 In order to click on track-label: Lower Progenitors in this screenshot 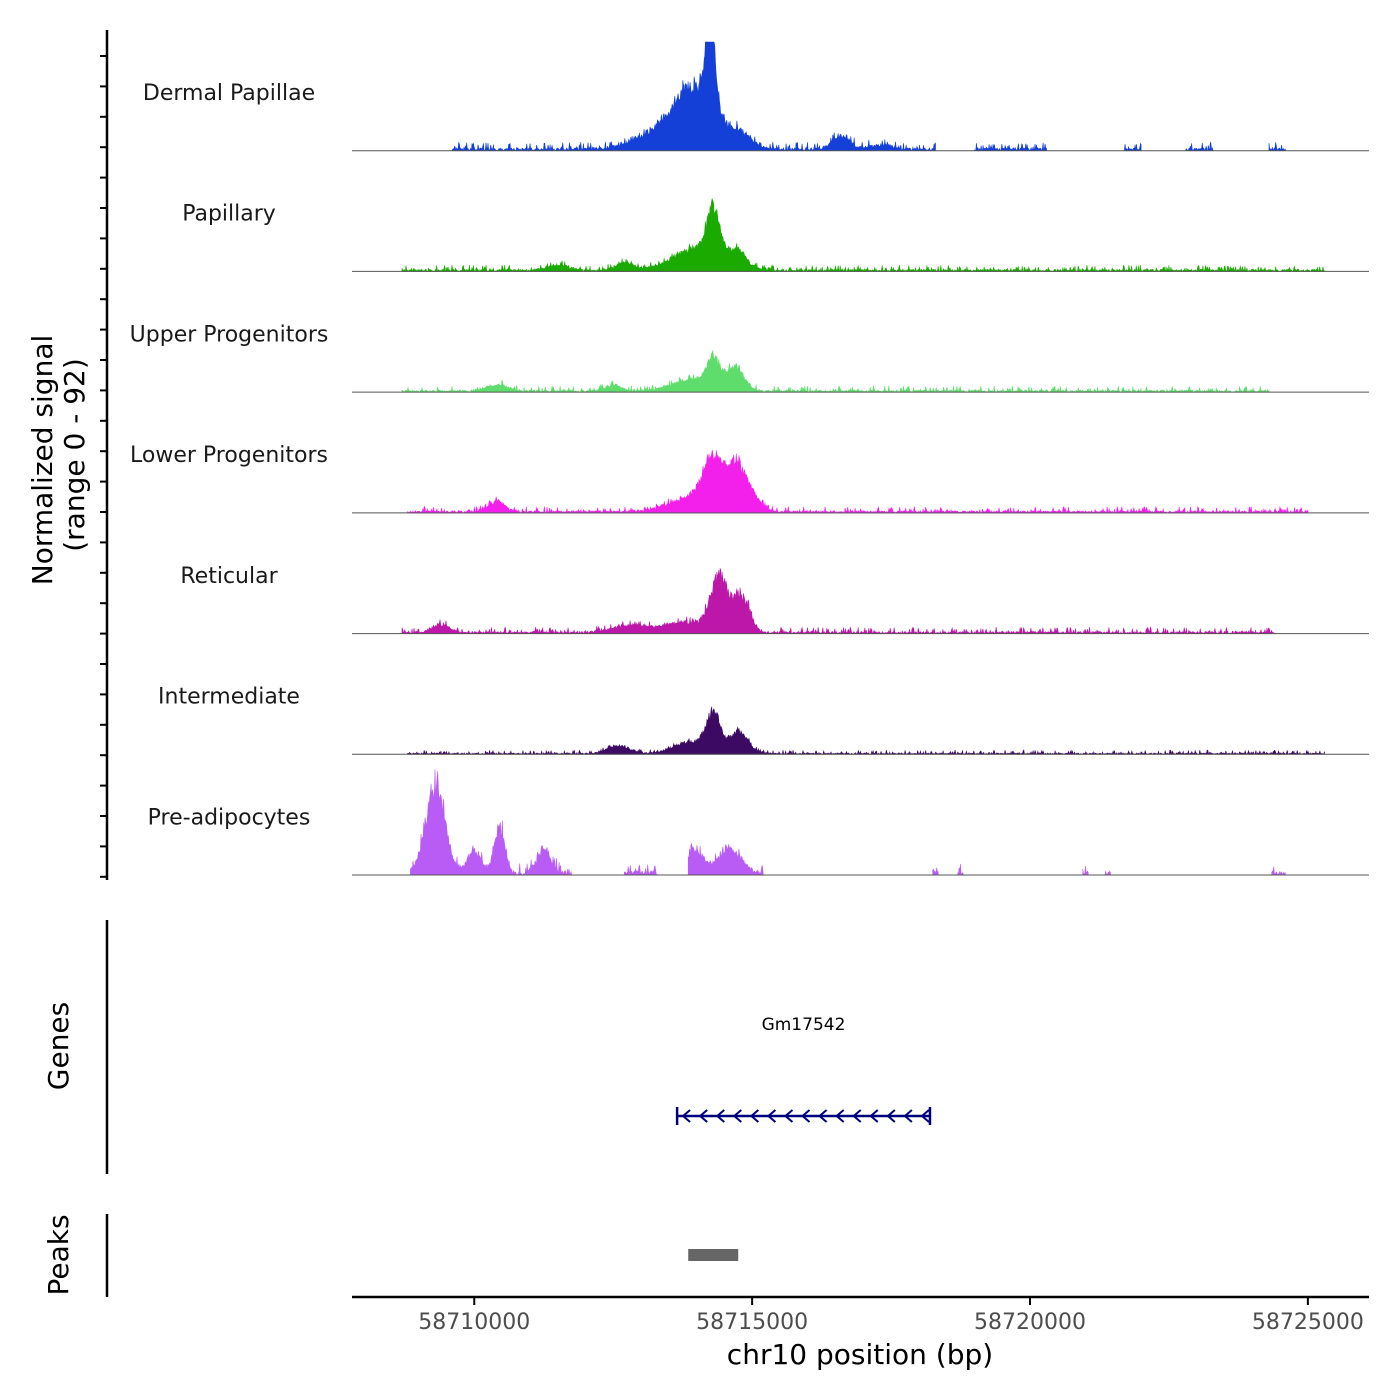, I will do `click(229, 455)`.